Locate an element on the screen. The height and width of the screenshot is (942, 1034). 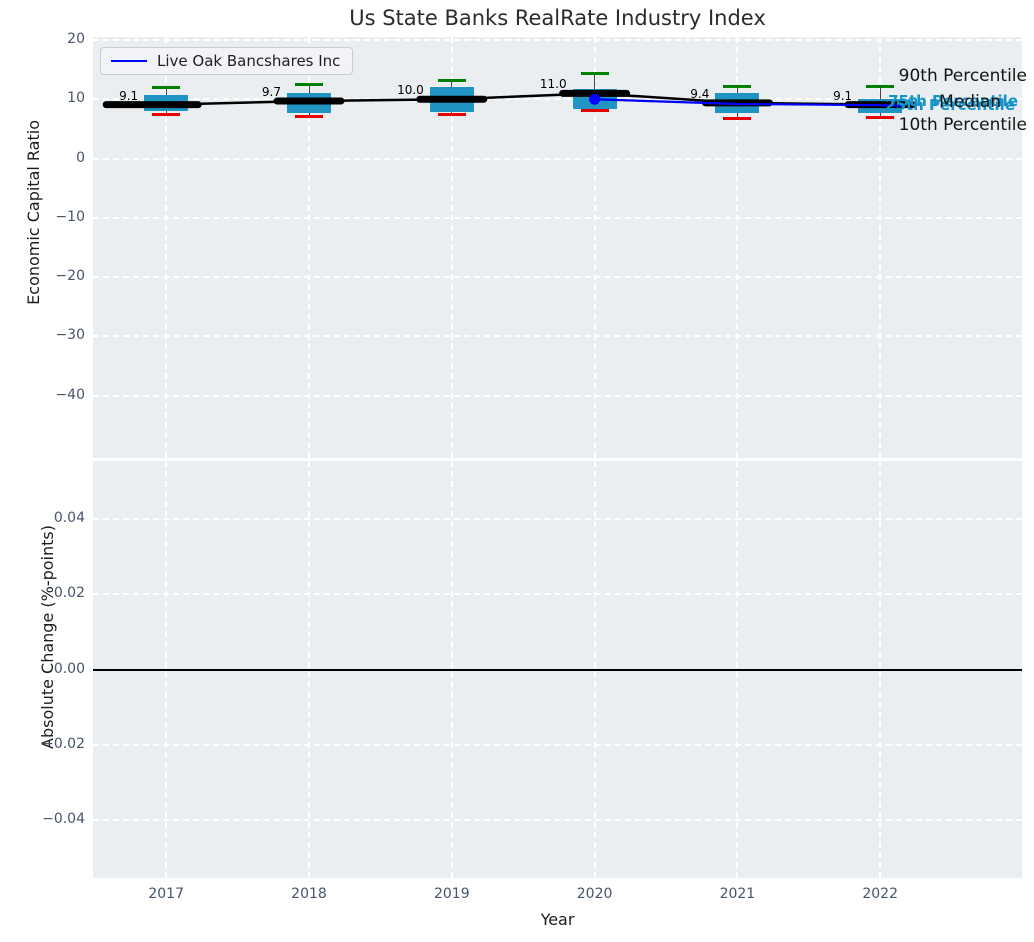
median-value-label: 11.0 is located at coordinates (553, 84).